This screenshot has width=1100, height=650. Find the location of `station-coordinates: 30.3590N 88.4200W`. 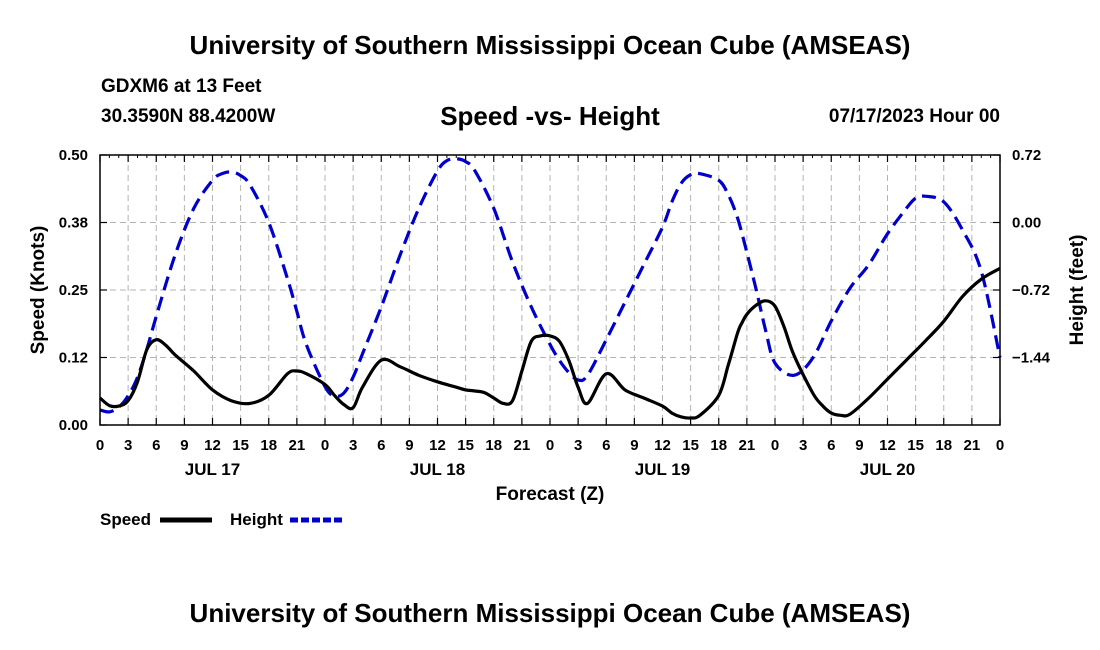

station-coordinates: 30.3590N 88.4200W is located at coordinates (188, 116).